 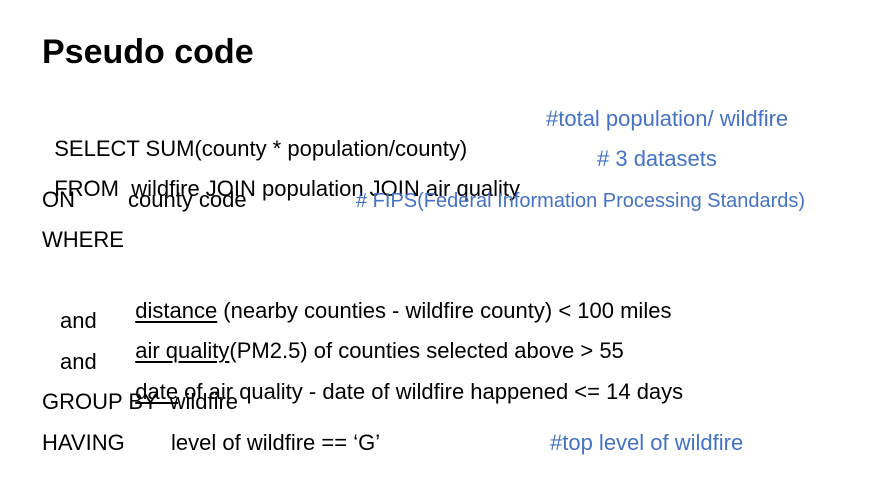 I want to click on having-keyword: HAVING, so click(x=83, y=442).